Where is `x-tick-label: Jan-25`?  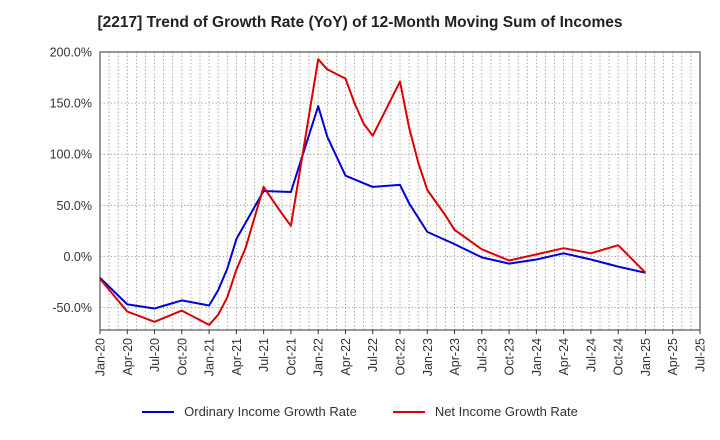
x-tick-label: Jan-25 is located at coordinates (646, 357).